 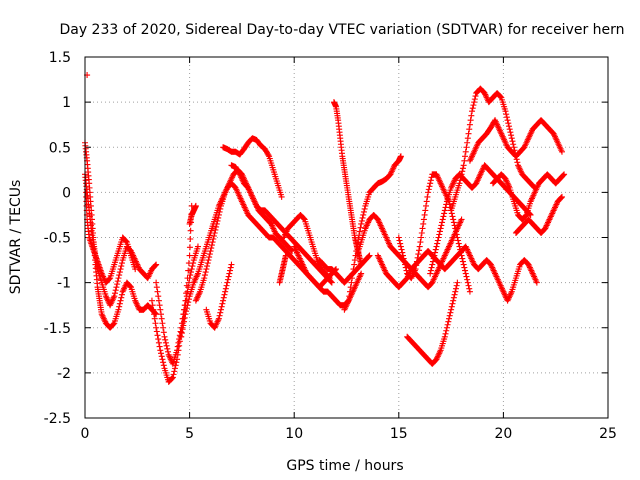 I want to click on y-tick-label: -2, so click(x=64, y=374).